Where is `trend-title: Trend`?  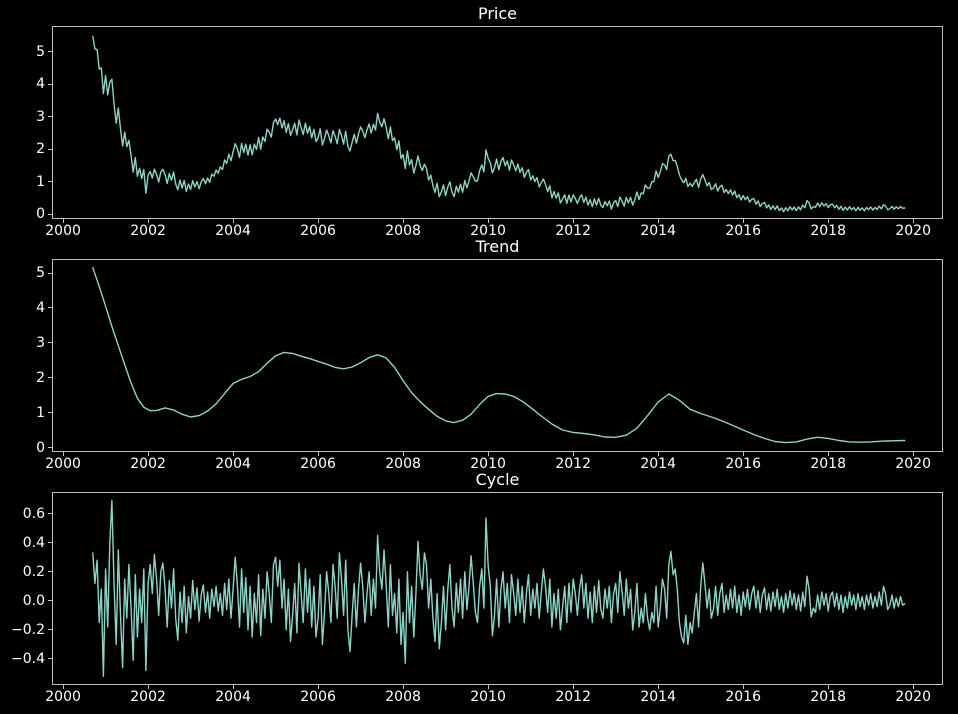
trend-title: Trend is located at coordinates (497, 246).